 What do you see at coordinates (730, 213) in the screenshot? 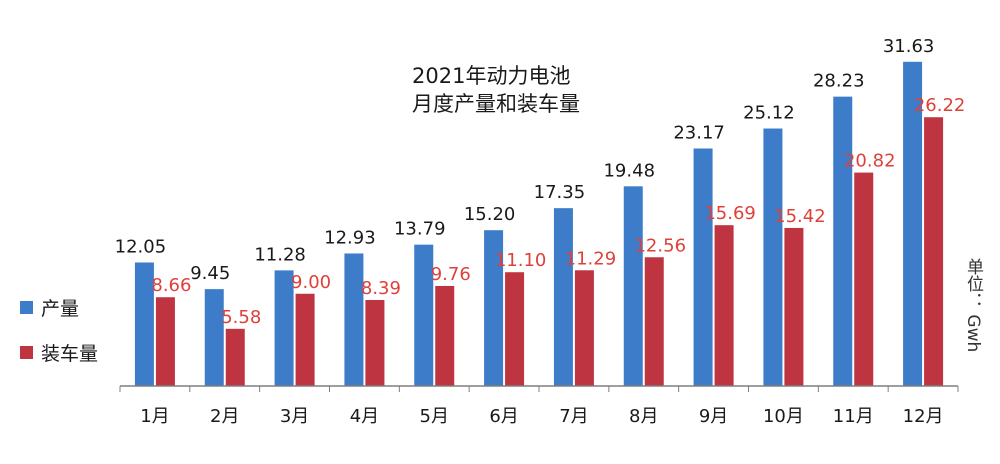
I see `data-label-installation: 15.69` at bounding box center [730, 213].